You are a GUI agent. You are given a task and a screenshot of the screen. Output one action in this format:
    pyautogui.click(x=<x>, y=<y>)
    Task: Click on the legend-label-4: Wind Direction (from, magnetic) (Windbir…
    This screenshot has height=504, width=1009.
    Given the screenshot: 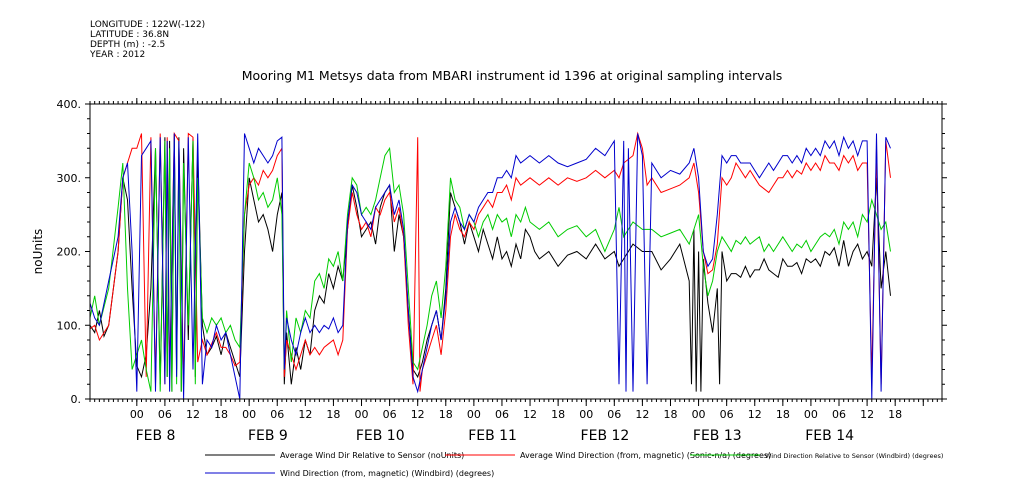 What is the action you would take?
    pyautogui.click(x=387, y=473)
    